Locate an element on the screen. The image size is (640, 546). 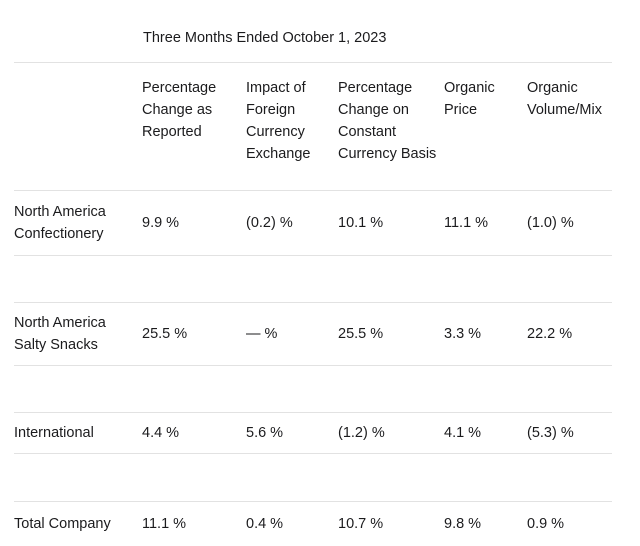
cell-organic-volume-mix: 22.2 % is located at coordinates (570, 334).